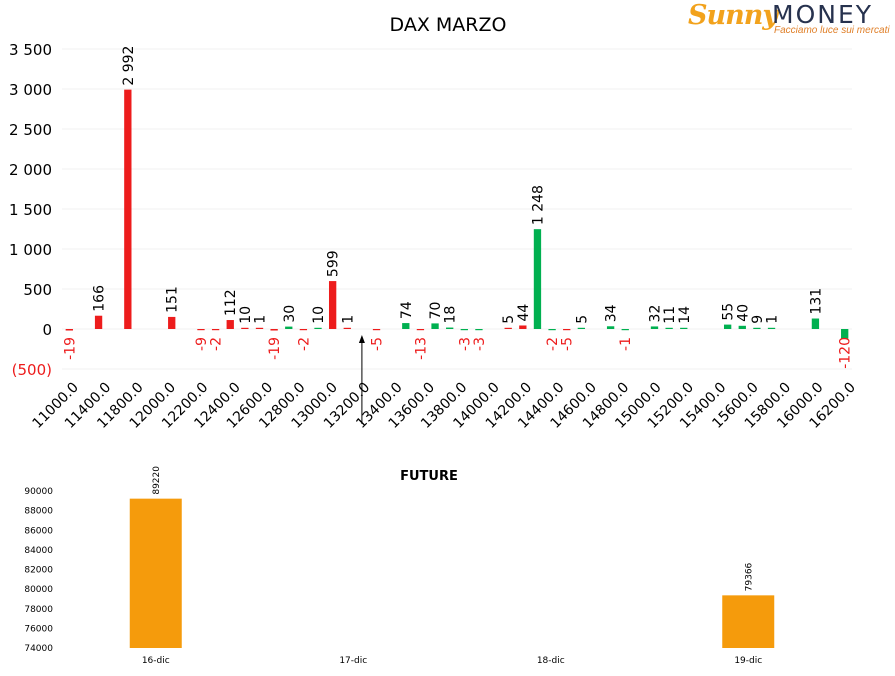 The image size is (895, 676). Describe the element at coordinates (157, 480) in the screenshot. I see `future-data-label: 89220` at that location.